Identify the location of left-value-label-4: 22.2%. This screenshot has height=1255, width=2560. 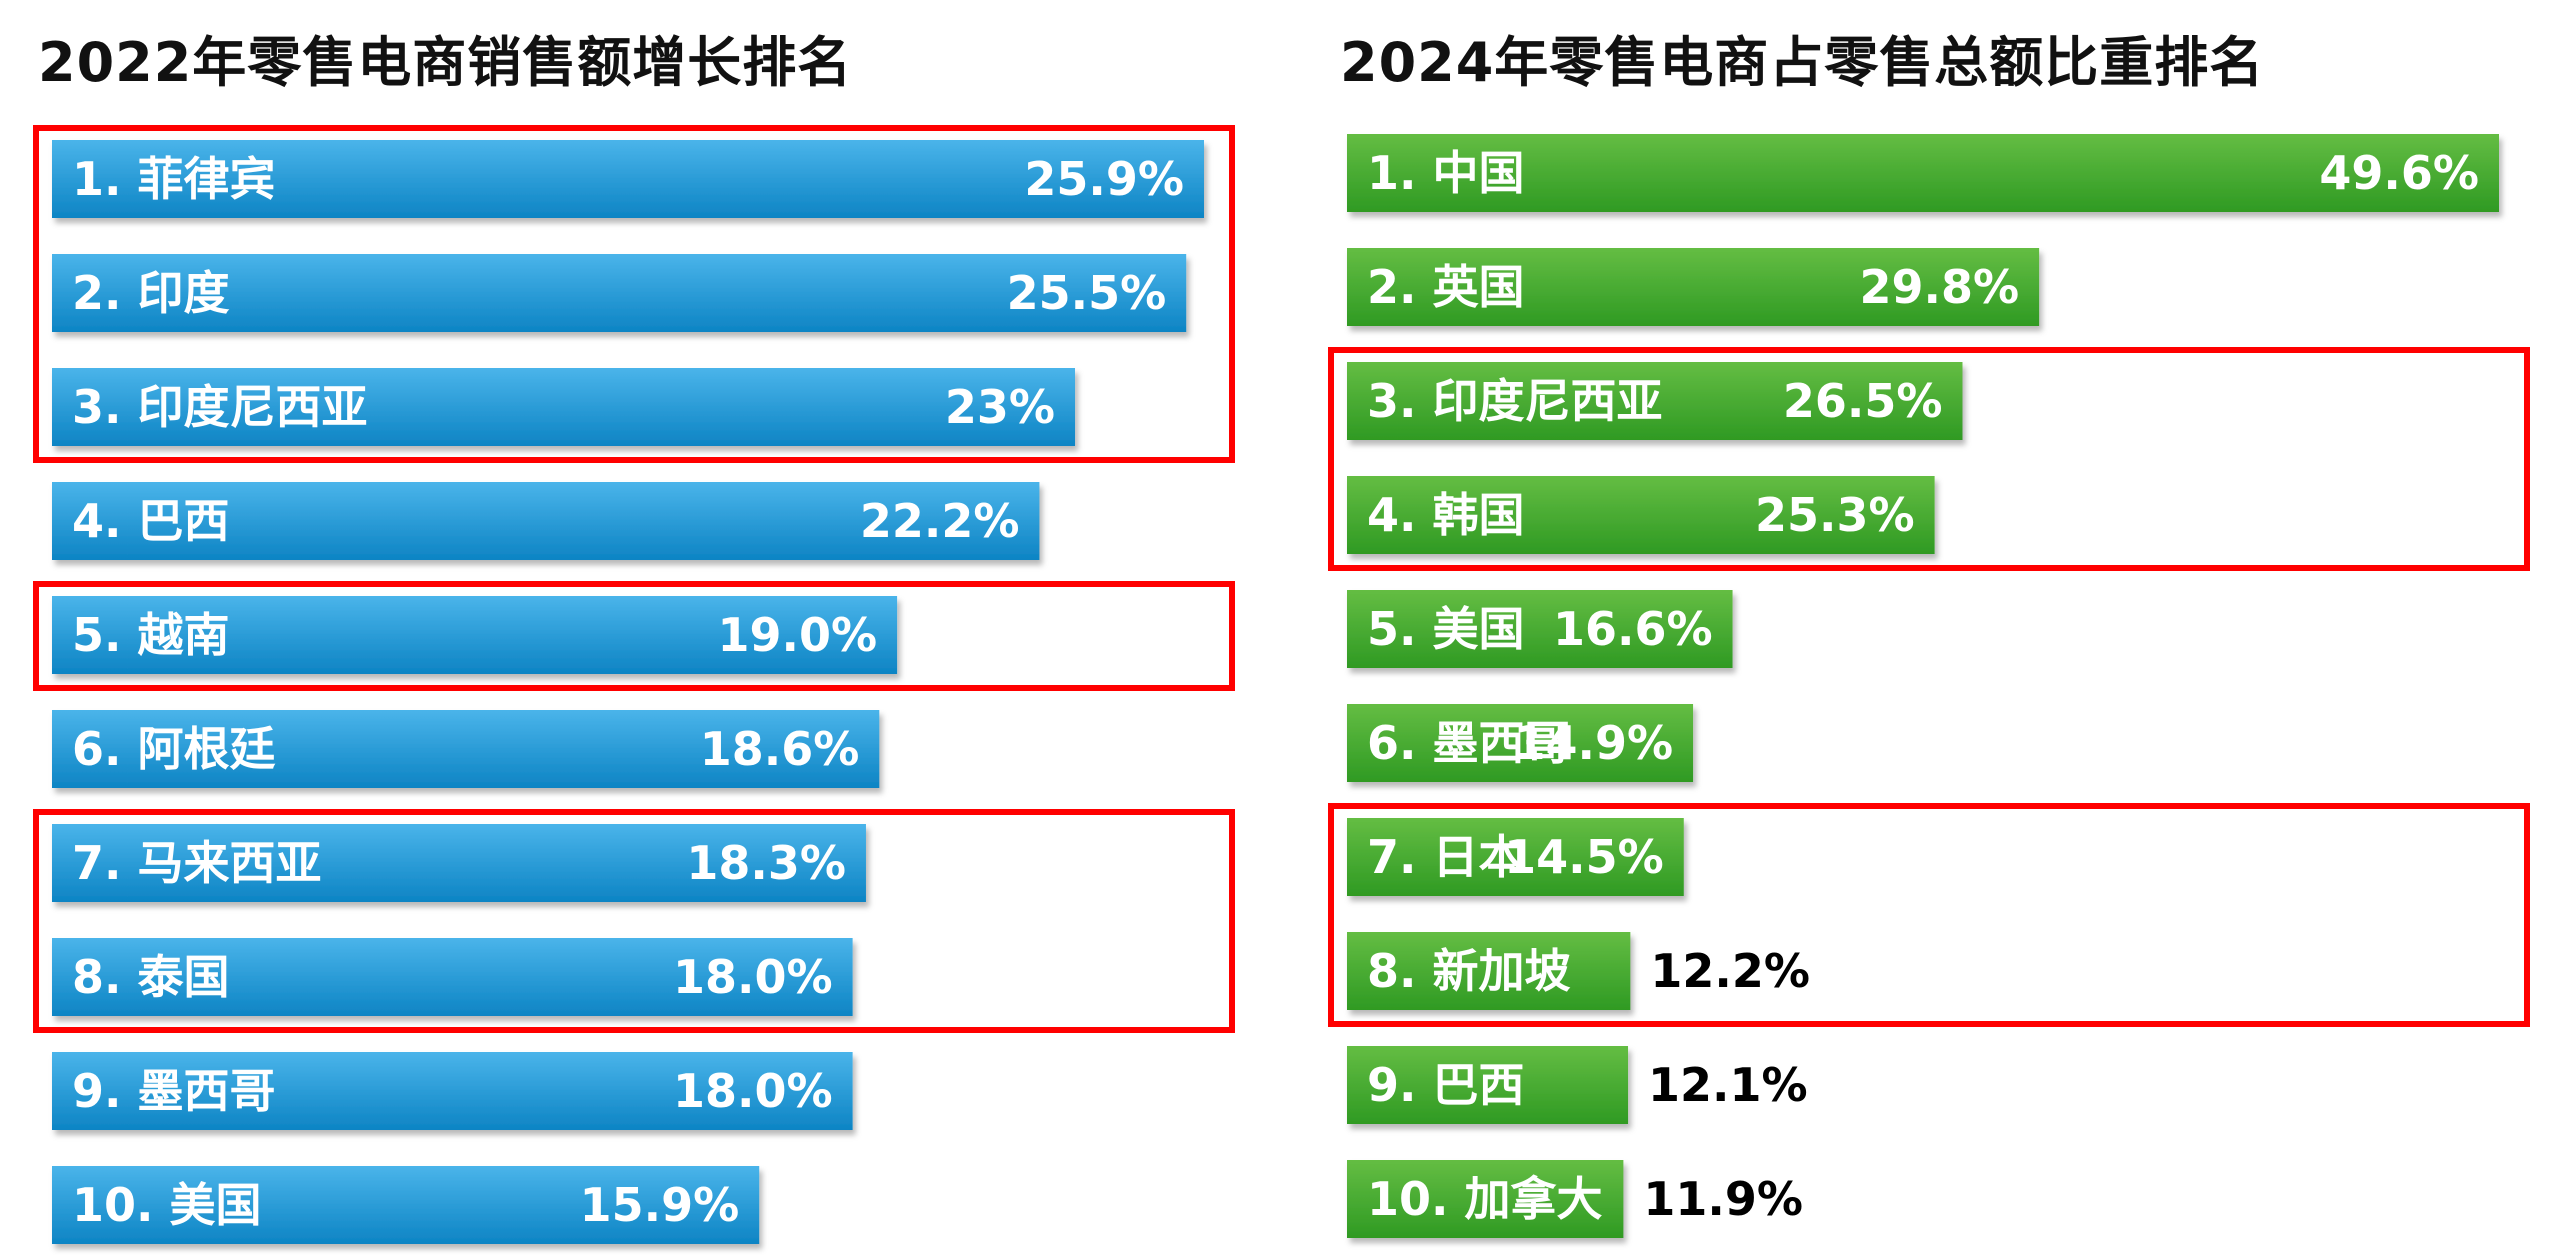
(940, 521).